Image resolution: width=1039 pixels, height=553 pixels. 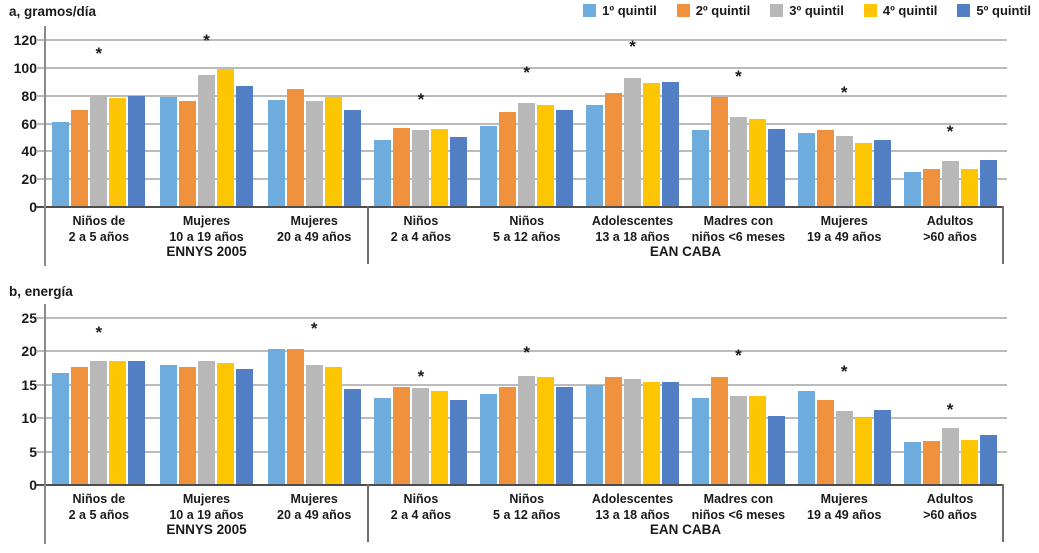 What do you see at coordinates (29, 179) in the screenshot?
I see `y-tick-20: 20` at bounding box center [29, 179].